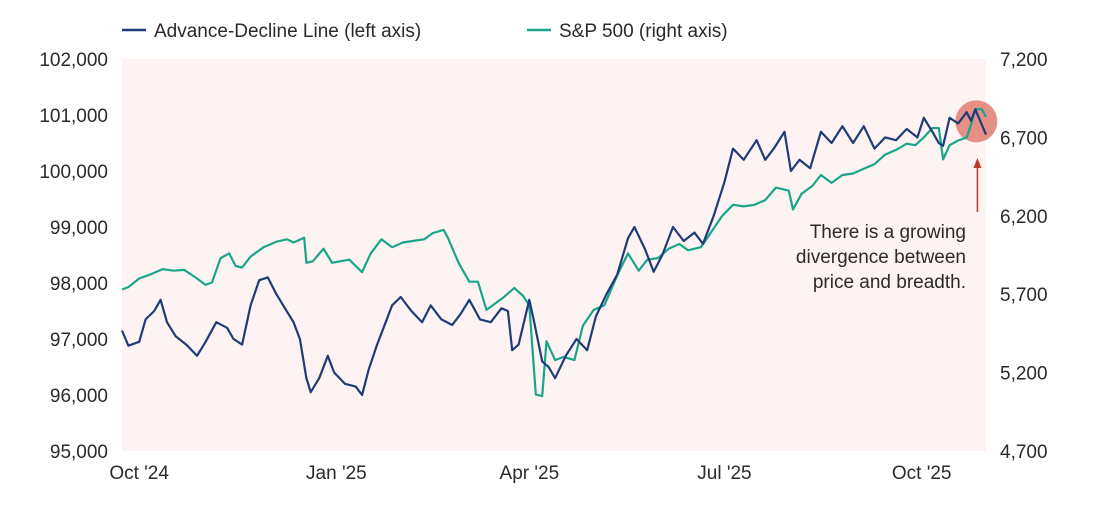 Image resolution: width=1112 pixels, height=508 pixels. I want to click on right-tick-label: 6,200, so click(1024, 217).